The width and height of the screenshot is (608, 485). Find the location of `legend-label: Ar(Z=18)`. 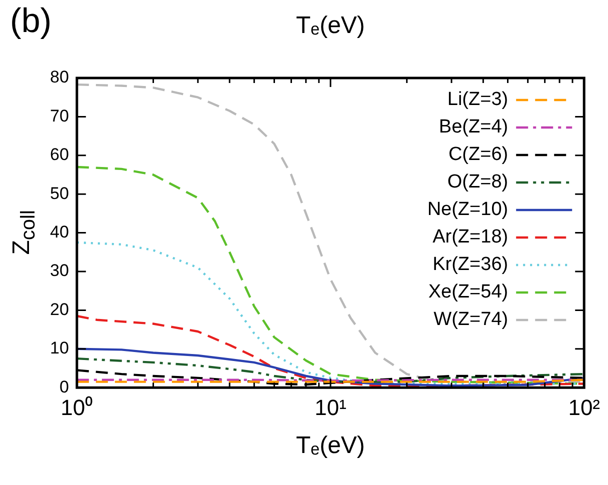

legend-label: Ar(Z=18) is located at coordinates (470, 237).